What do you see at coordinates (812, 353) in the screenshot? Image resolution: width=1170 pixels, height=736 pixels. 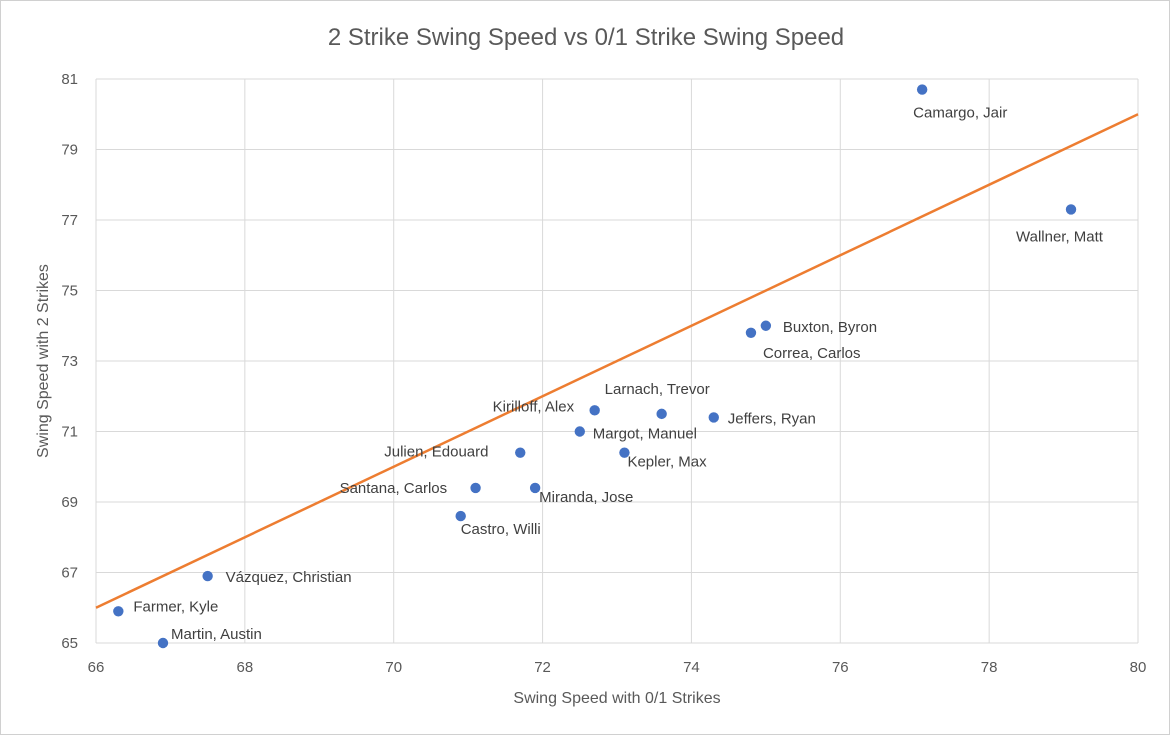 I see `point-label: Correa, Carlos` at bounding box center [812, 353].